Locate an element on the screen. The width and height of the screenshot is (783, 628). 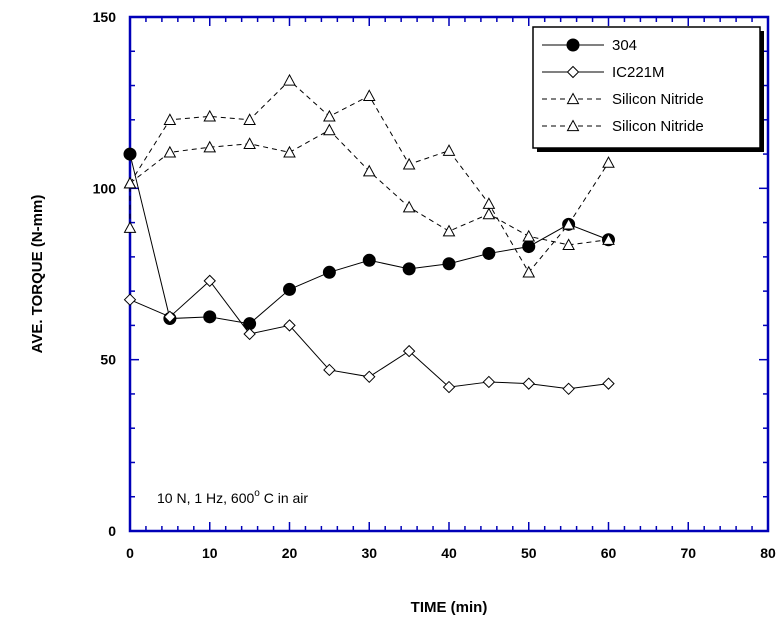
legend-entry: 304 is located at coordinates (589, 45).